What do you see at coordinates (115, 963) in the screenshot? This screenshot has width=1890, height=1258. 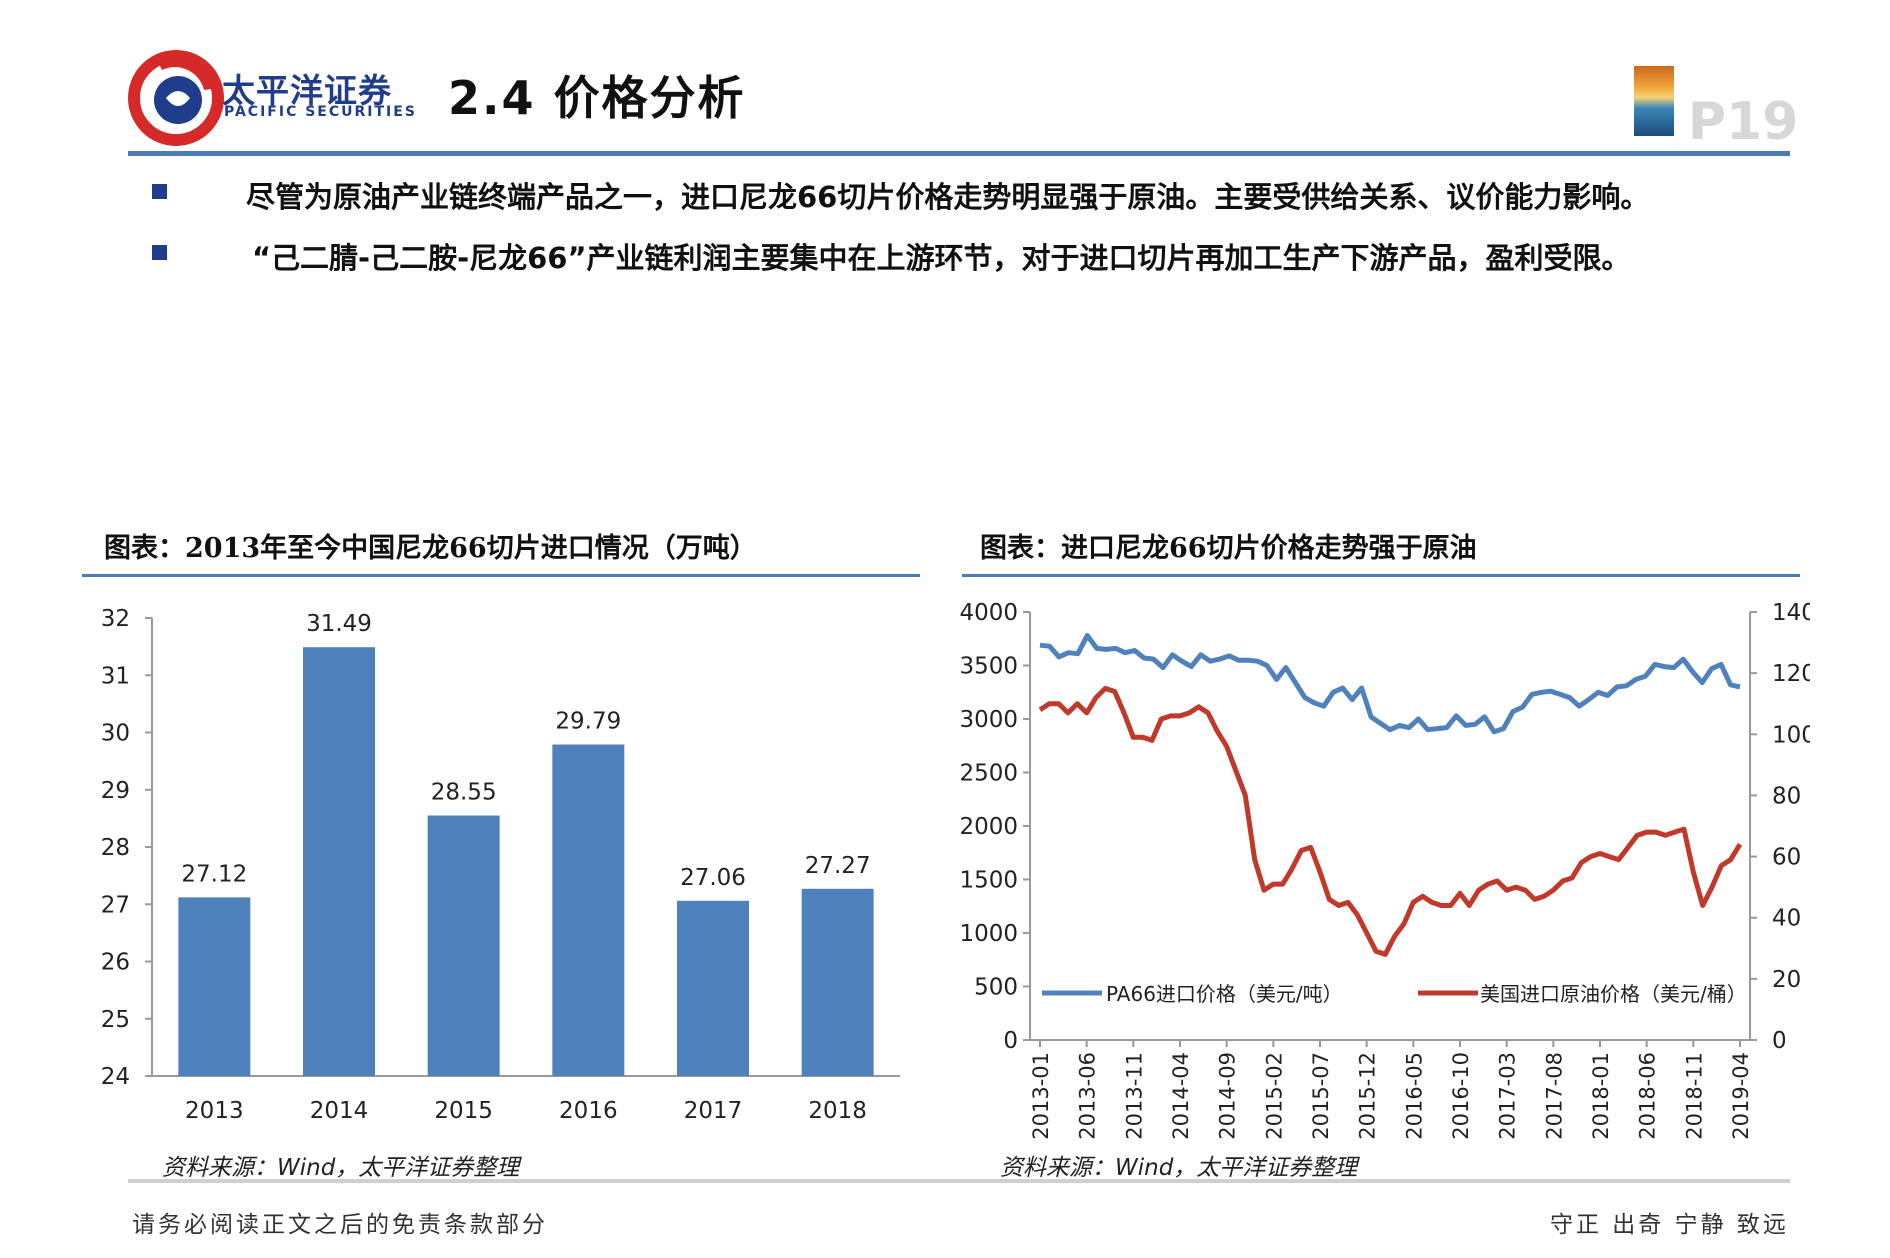 I see `y-tick-label: 26` at bounding box center [115, 963].